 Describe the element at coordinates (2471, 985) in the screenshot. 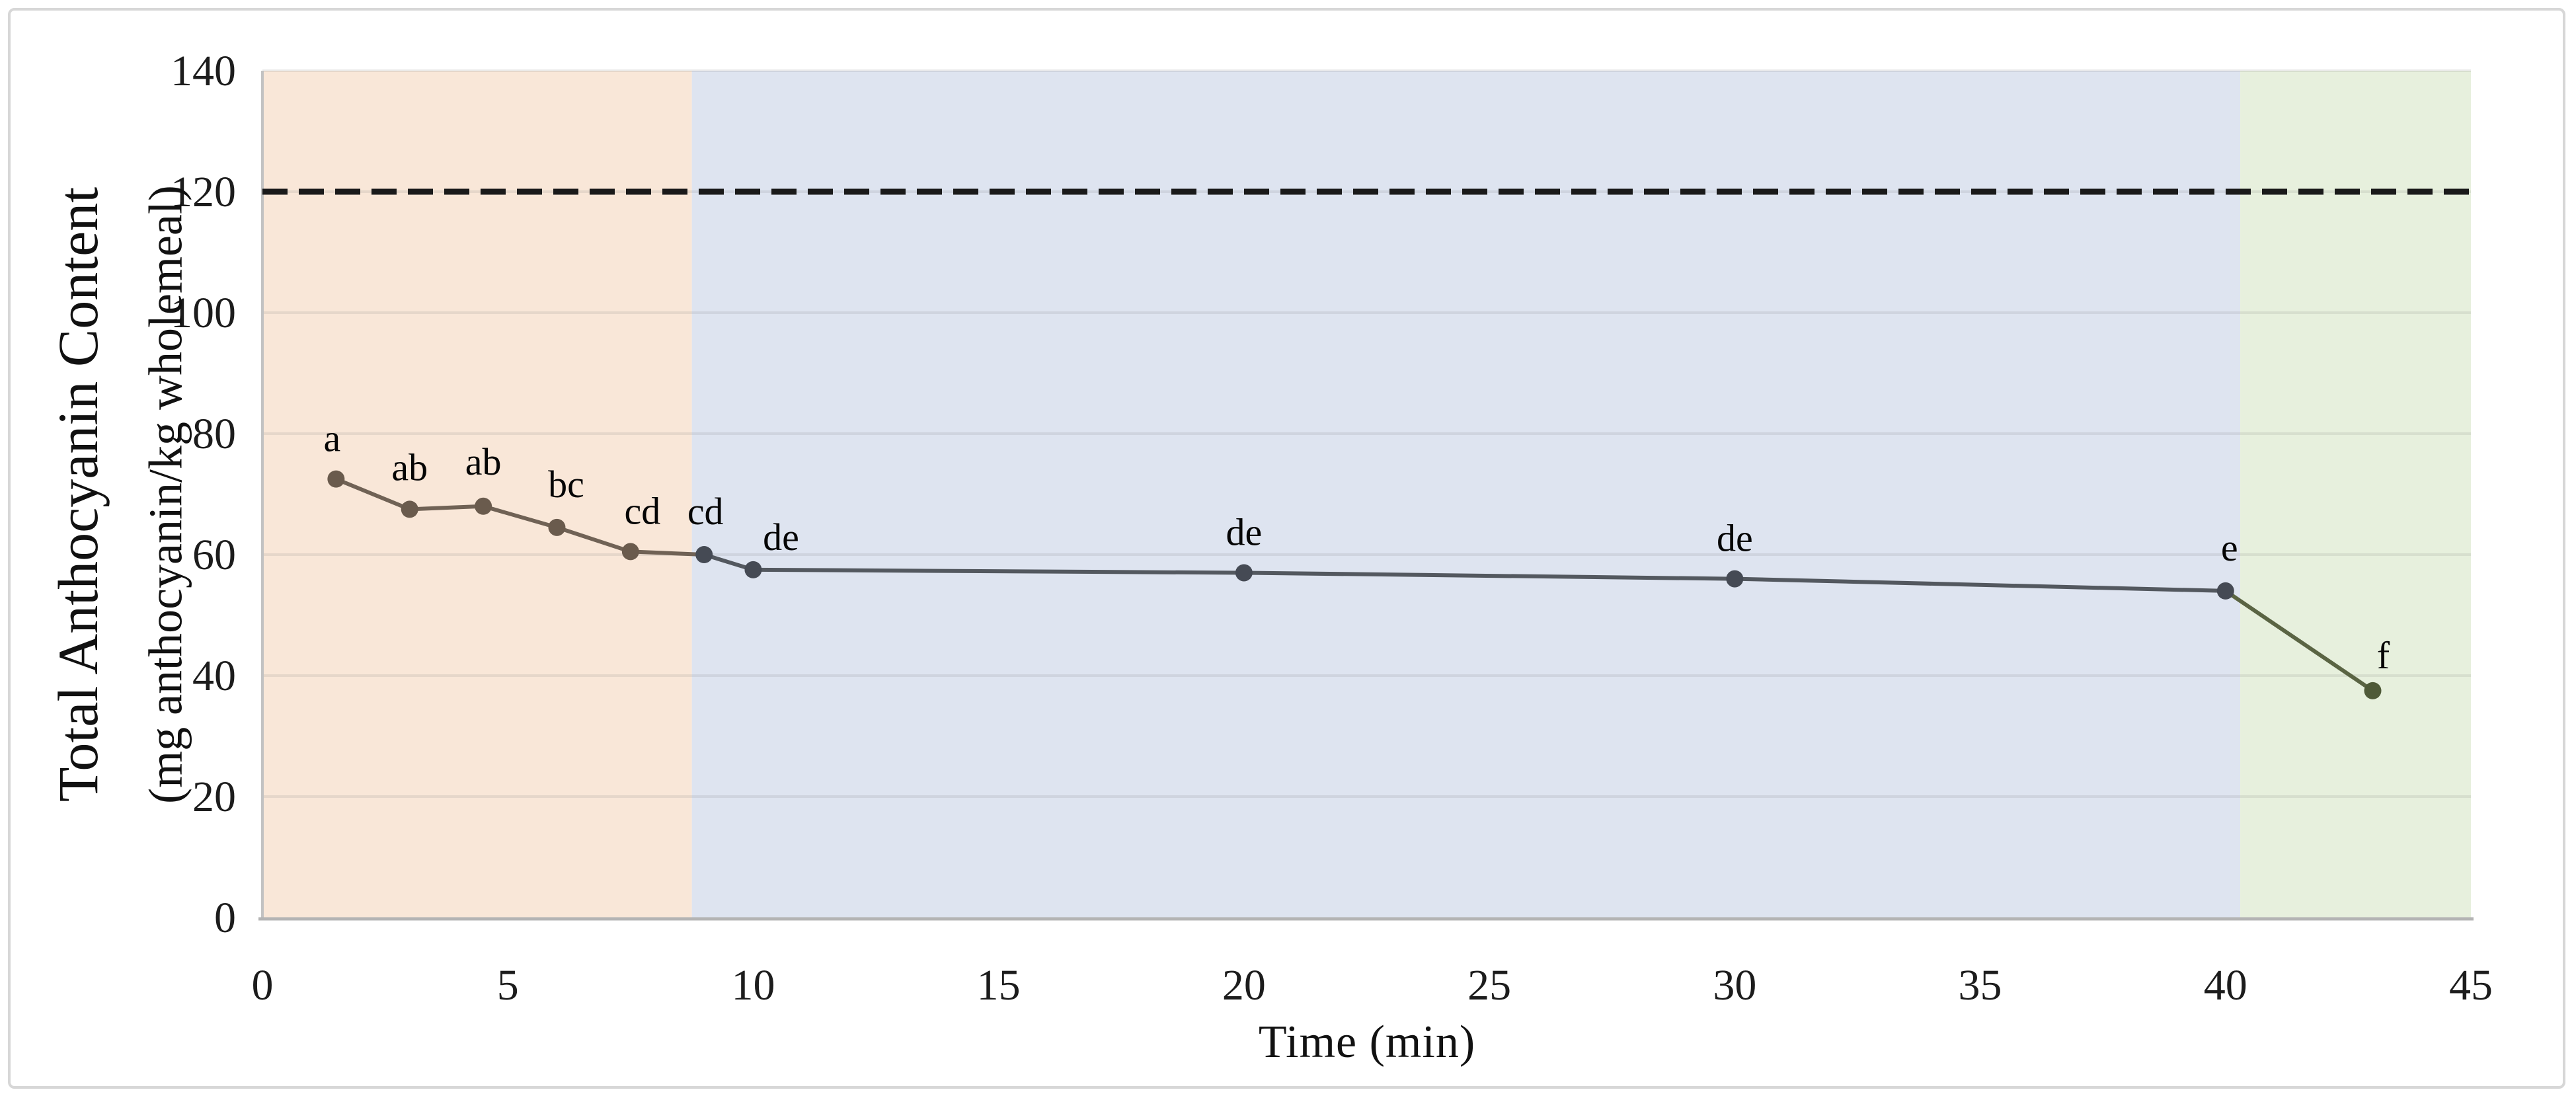

I see `x-tick-label-45: 45` at that location.